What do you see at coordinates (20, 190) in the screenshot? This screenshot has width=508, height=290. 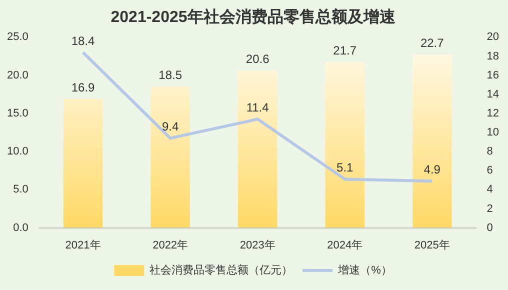 I see `y-tick-label: 5.0` at bounding box center [20, 190].